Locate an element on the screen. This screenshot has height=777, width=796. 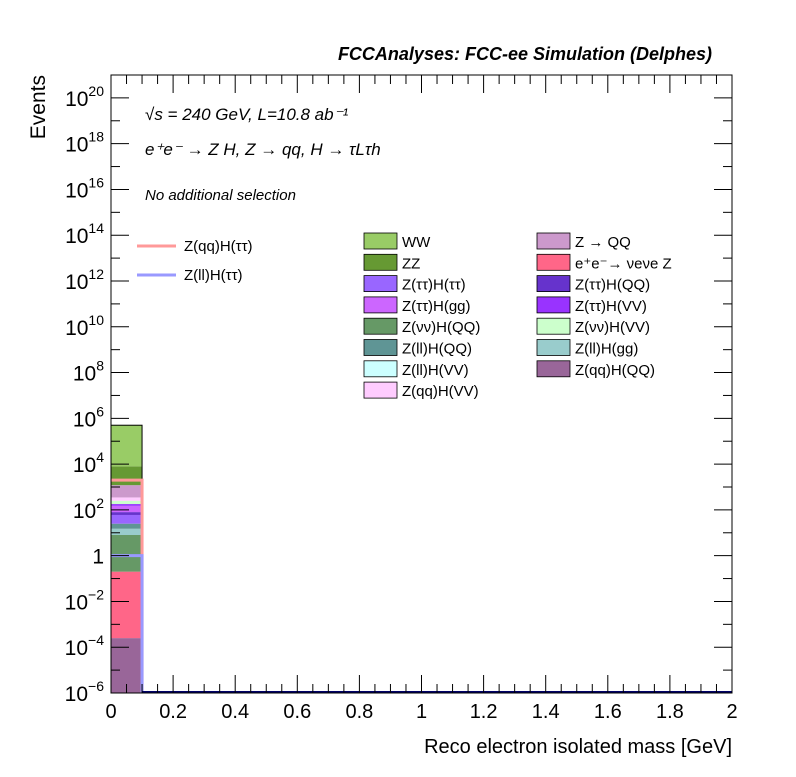
x-tick-label-6: 1.2 is located at coordinates (484, 712).